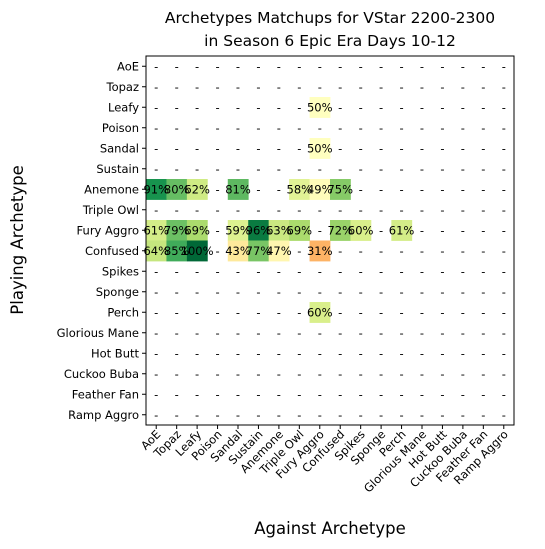  I want to click on heatmap-cell-label: 49%, so click(320, 189).